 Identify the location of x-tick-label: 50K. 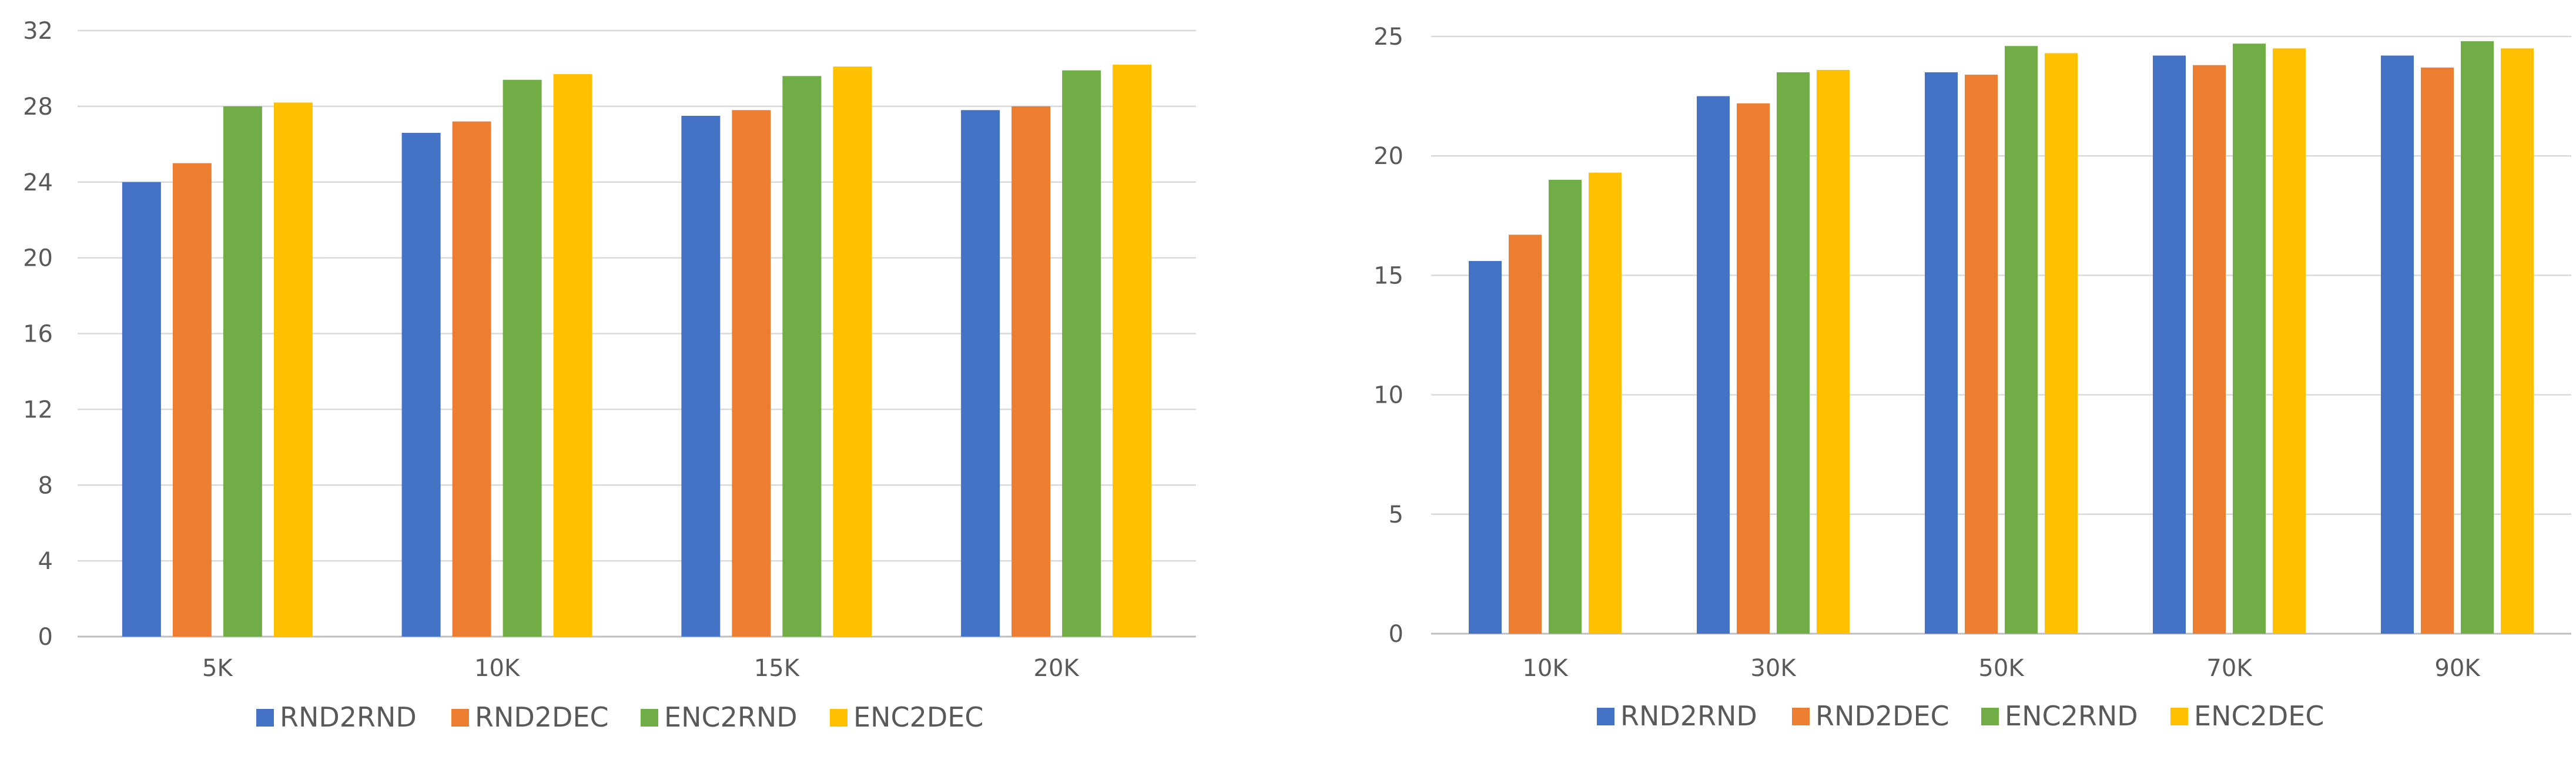
(2001, 668).